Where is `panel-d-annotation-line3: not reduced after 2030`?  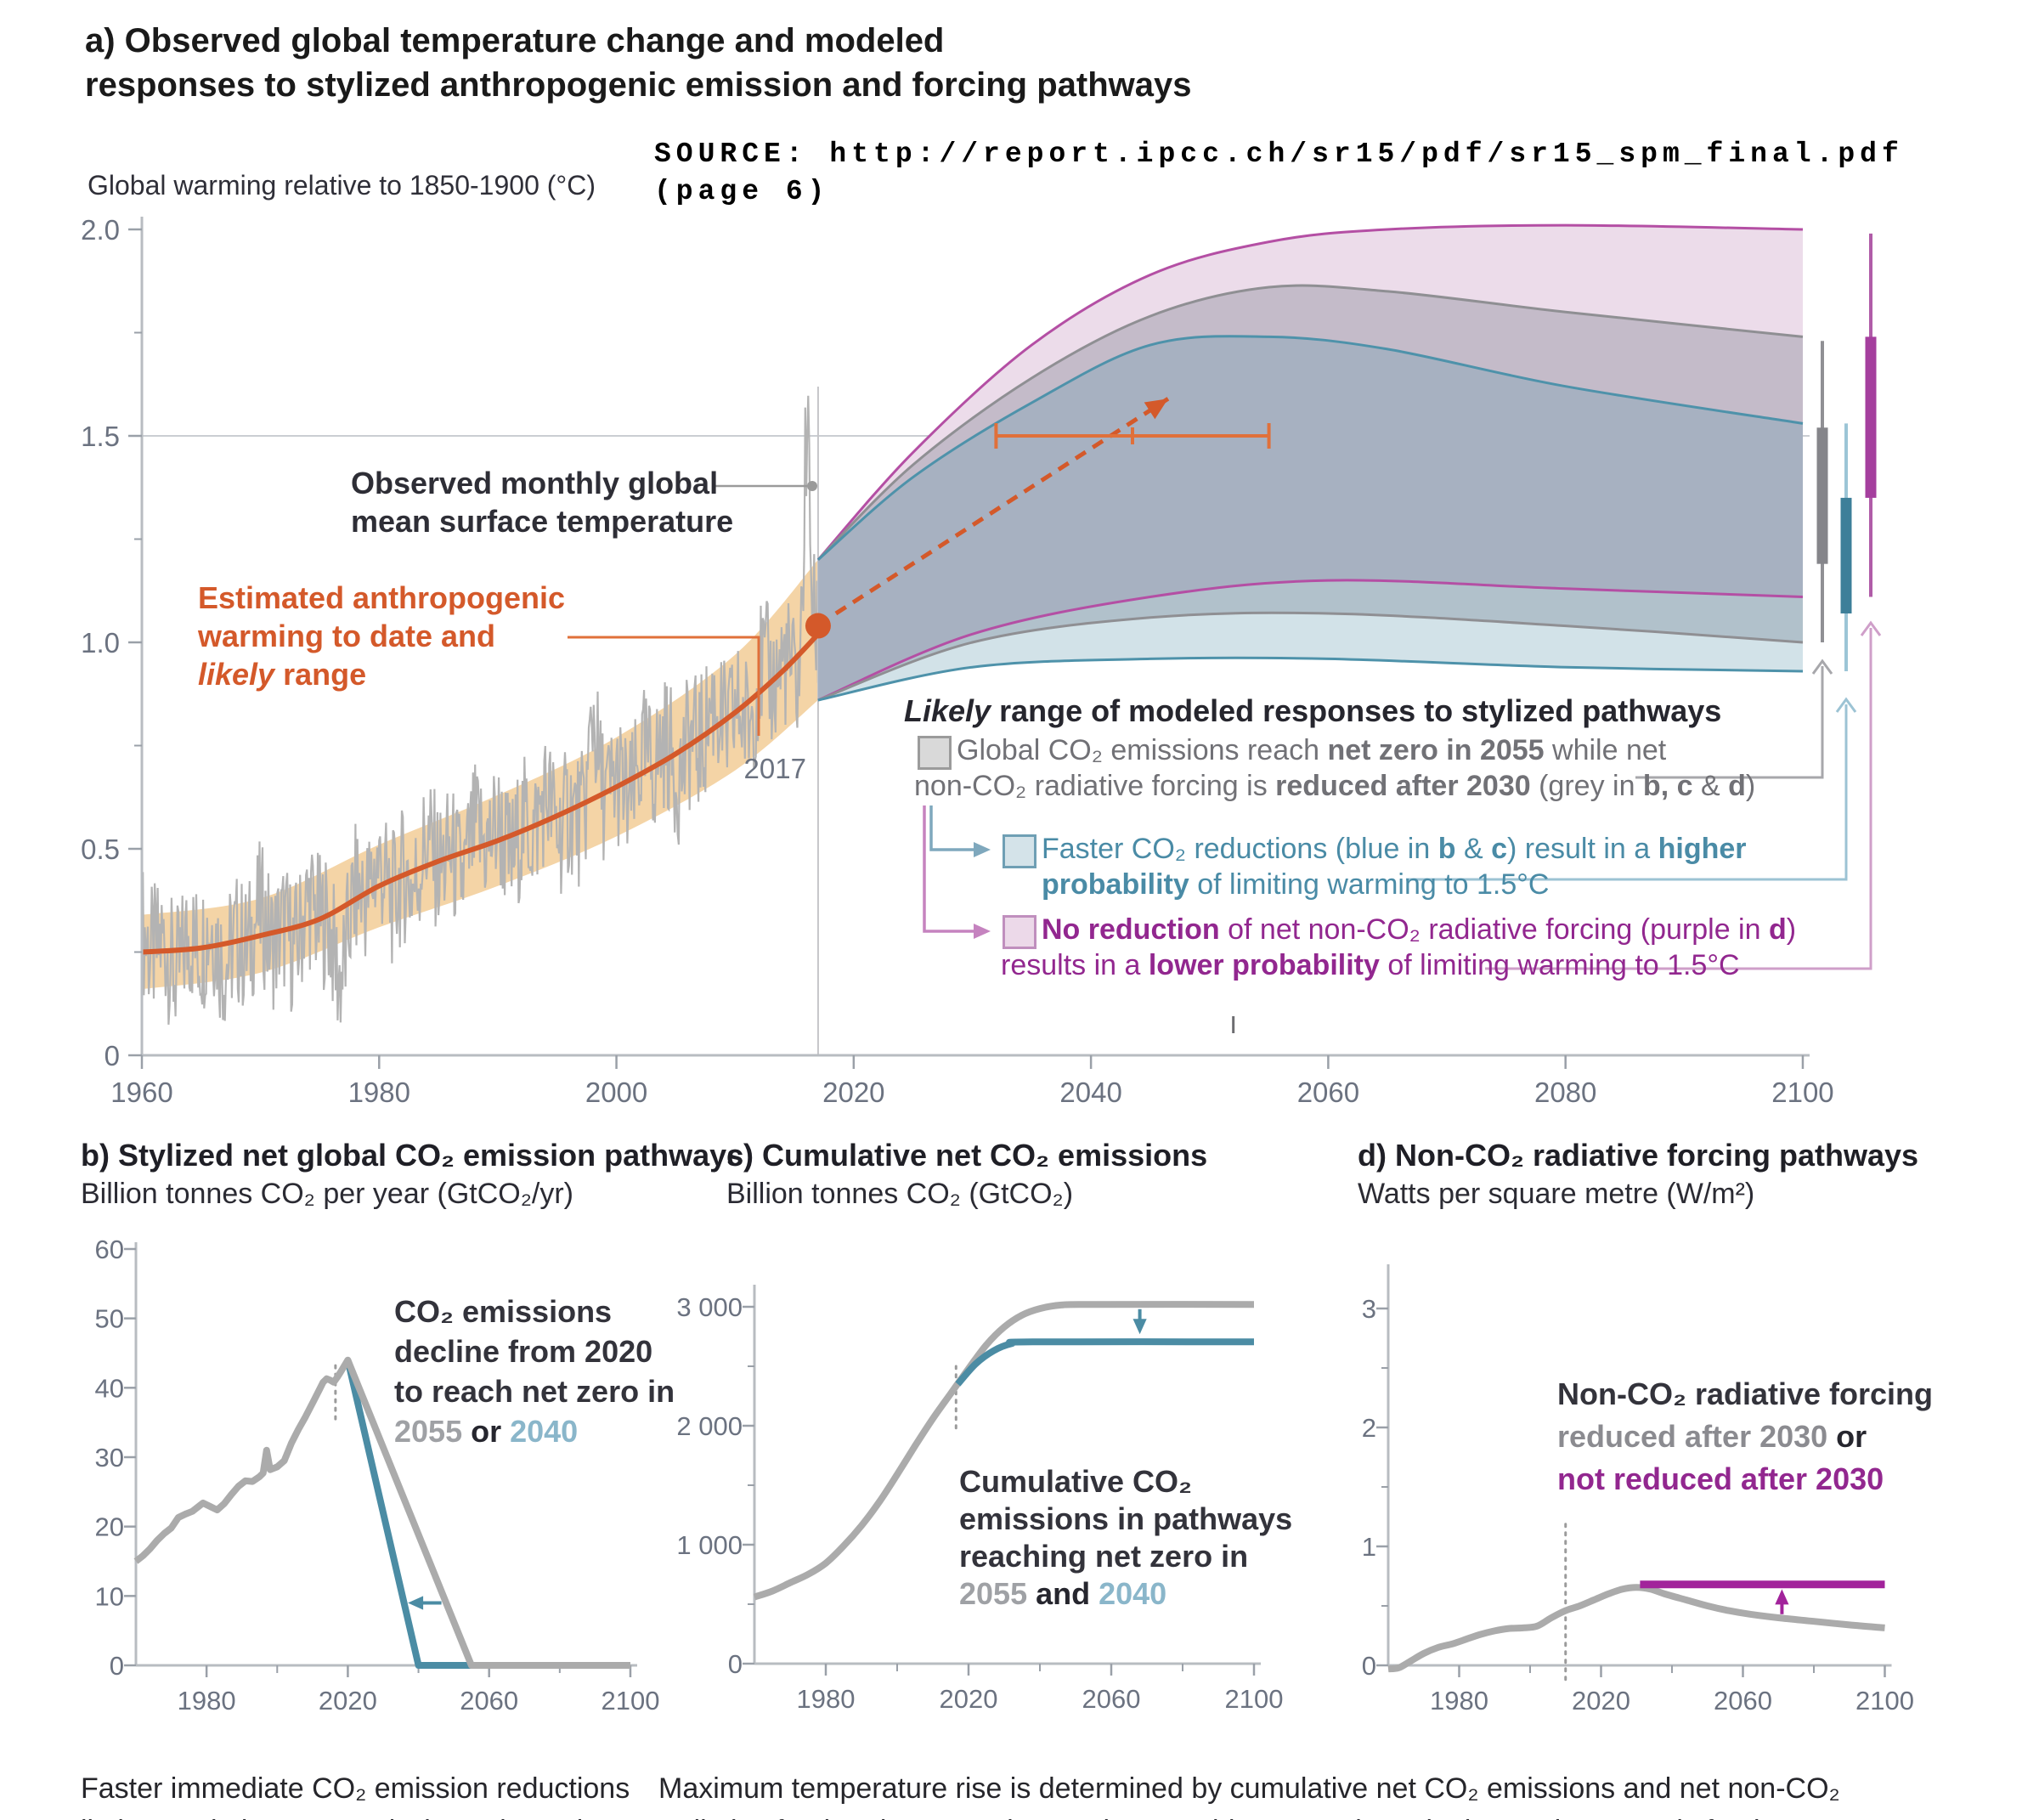
panel-d-annotation-line3: not reduced after 2030 is located at coordinates (1745, 1479).